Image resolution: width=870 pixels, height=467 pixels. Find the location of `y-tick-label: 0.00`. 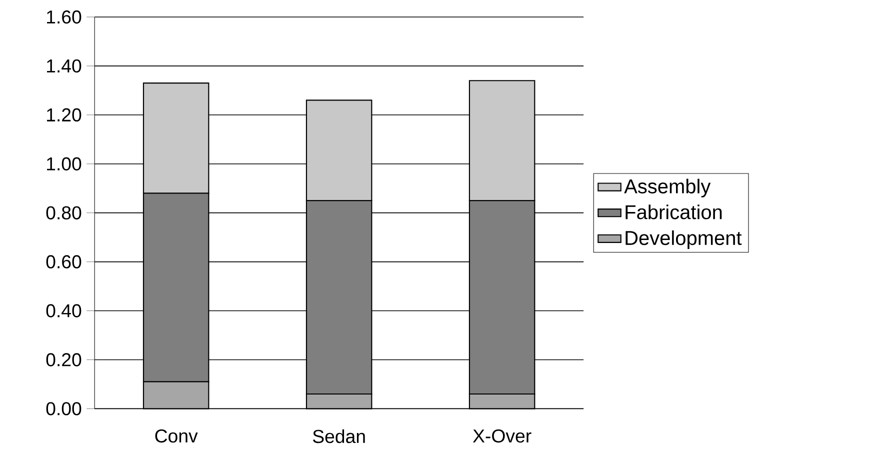

y-tick-label: 0.00 is located at coordinates (64, 409).